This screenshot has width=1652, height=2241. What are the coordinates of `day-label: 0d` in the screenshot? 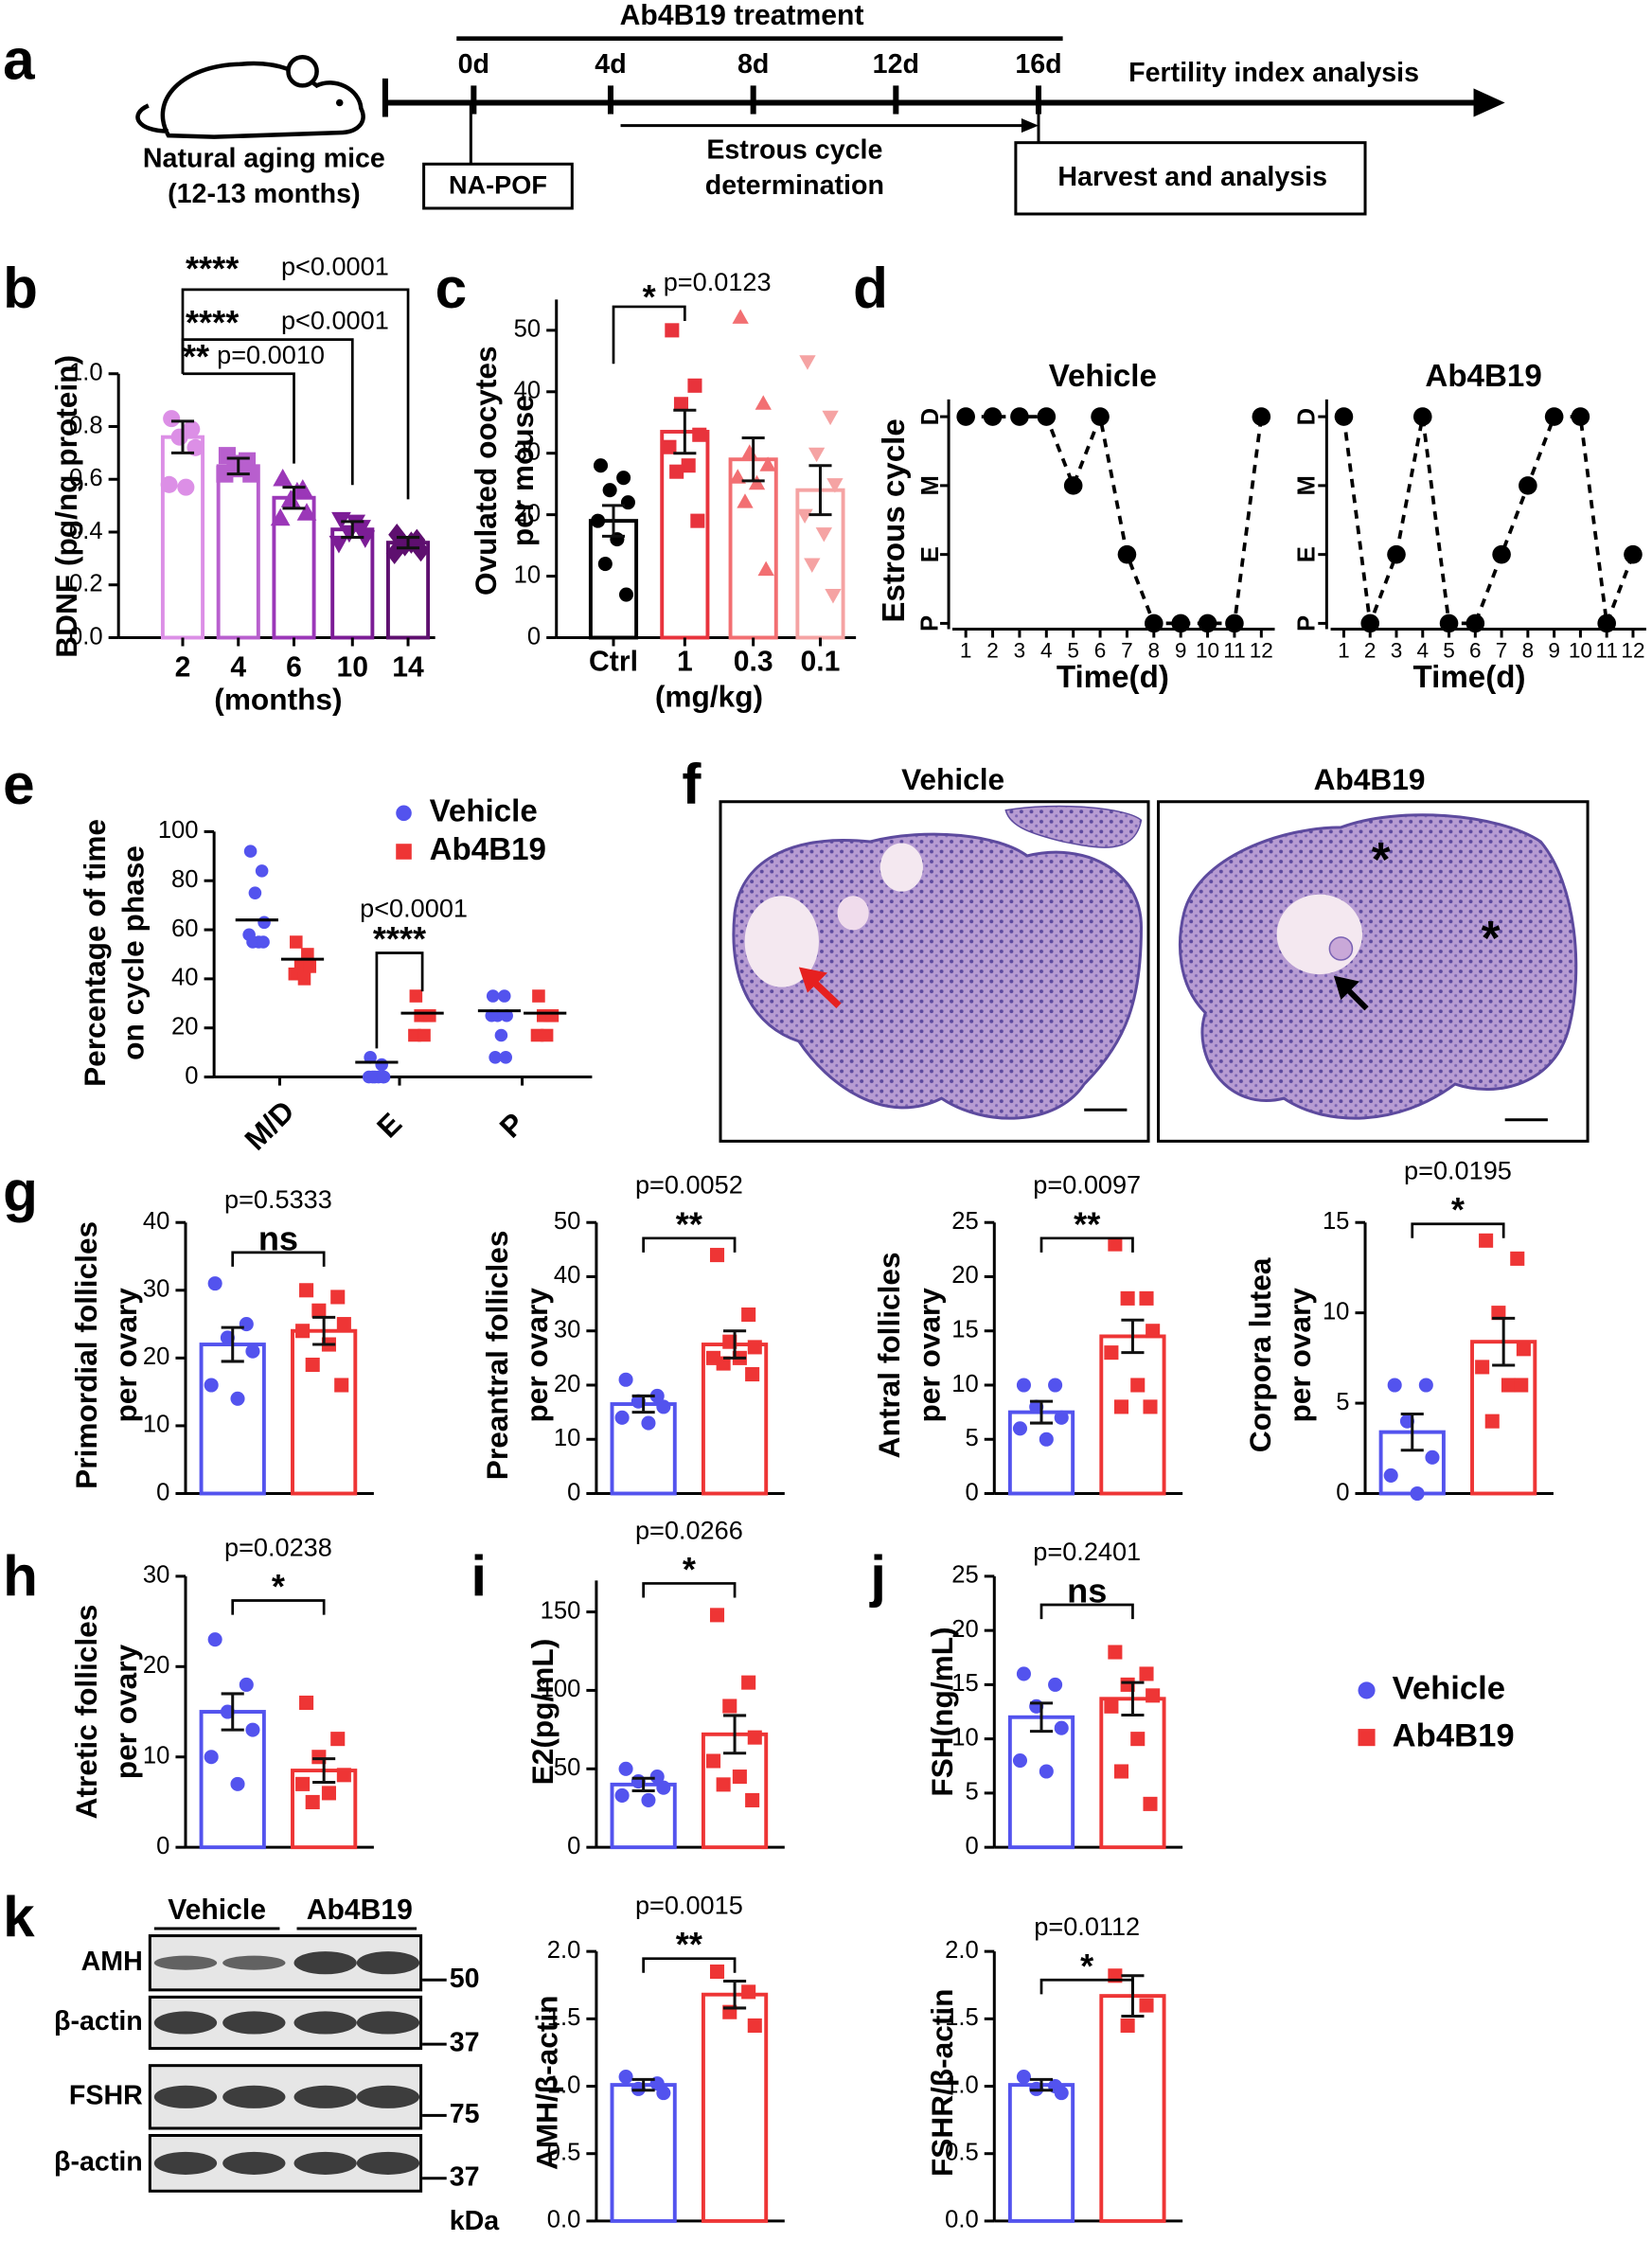 It's located at (473, 64).